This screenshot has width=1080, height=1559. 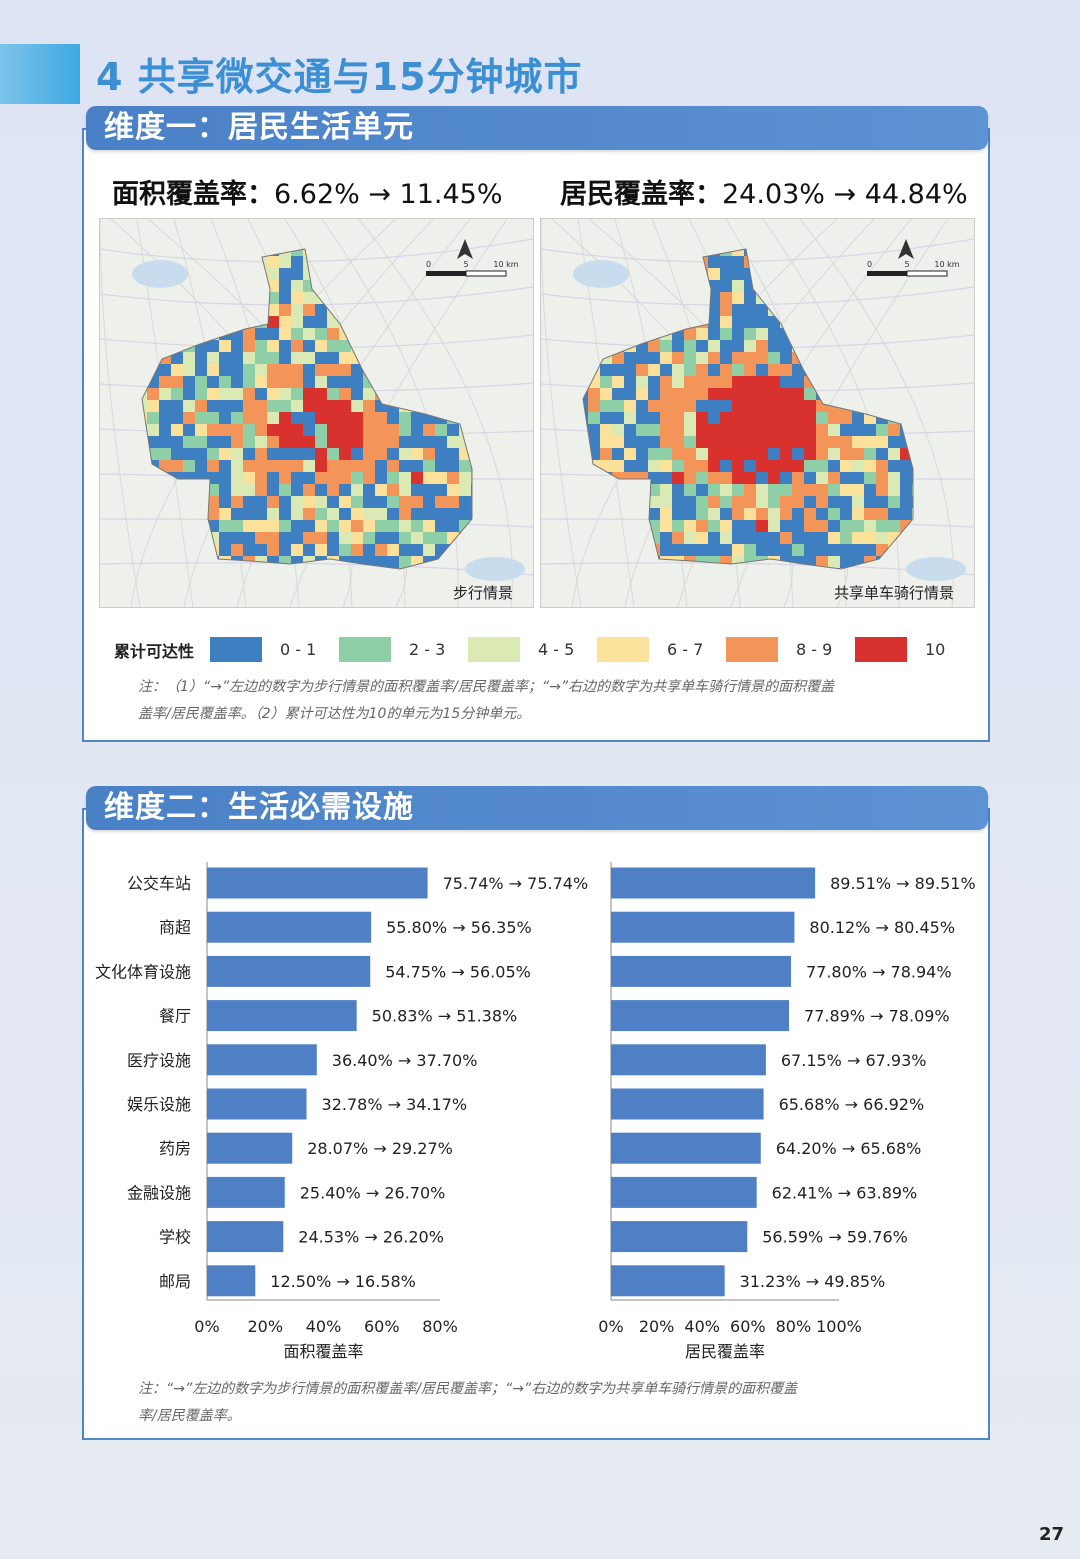 What do you see at coordinates (903, 883) in the screenshot?
I see `bar-value-label: 89.51% → 89.51%` at bounding box center [903, 883].